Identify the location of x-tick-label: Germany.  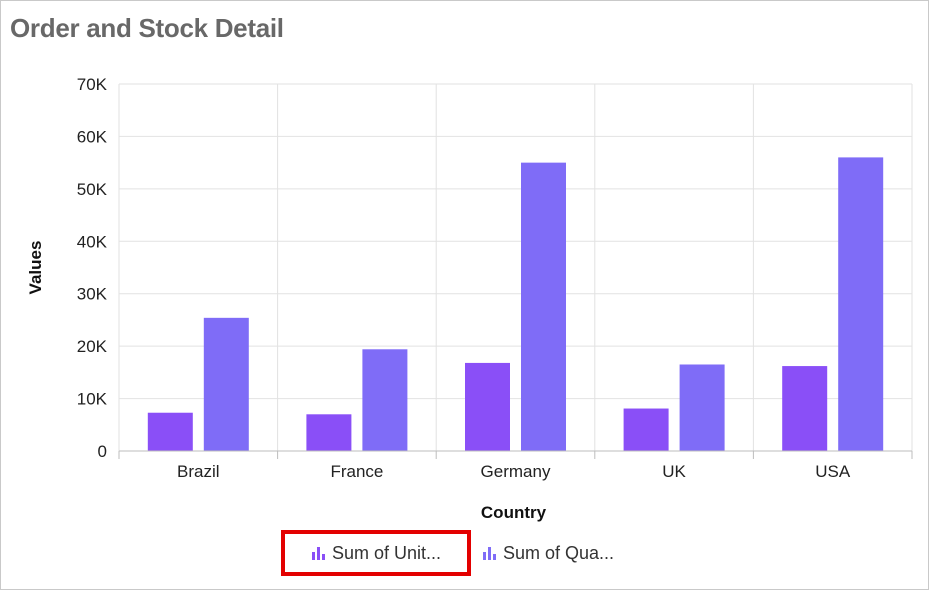
(516, 471).